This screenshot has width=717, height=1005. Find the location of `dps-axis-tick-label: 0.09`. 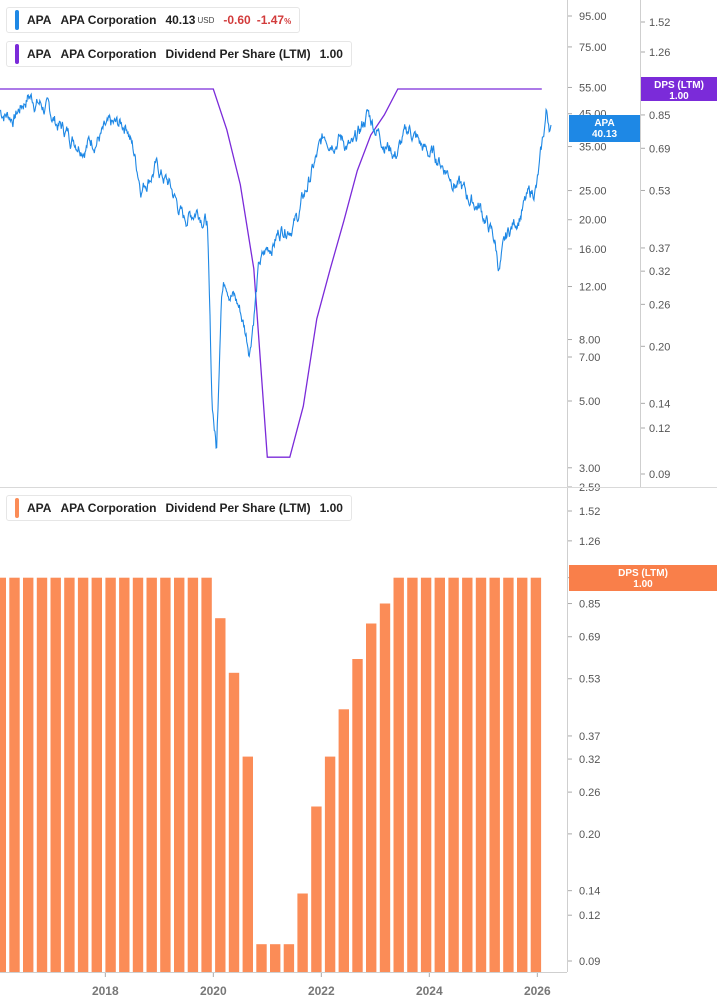

dps-axis-tick-label: 0.09 is located at coordinates (659, 475).